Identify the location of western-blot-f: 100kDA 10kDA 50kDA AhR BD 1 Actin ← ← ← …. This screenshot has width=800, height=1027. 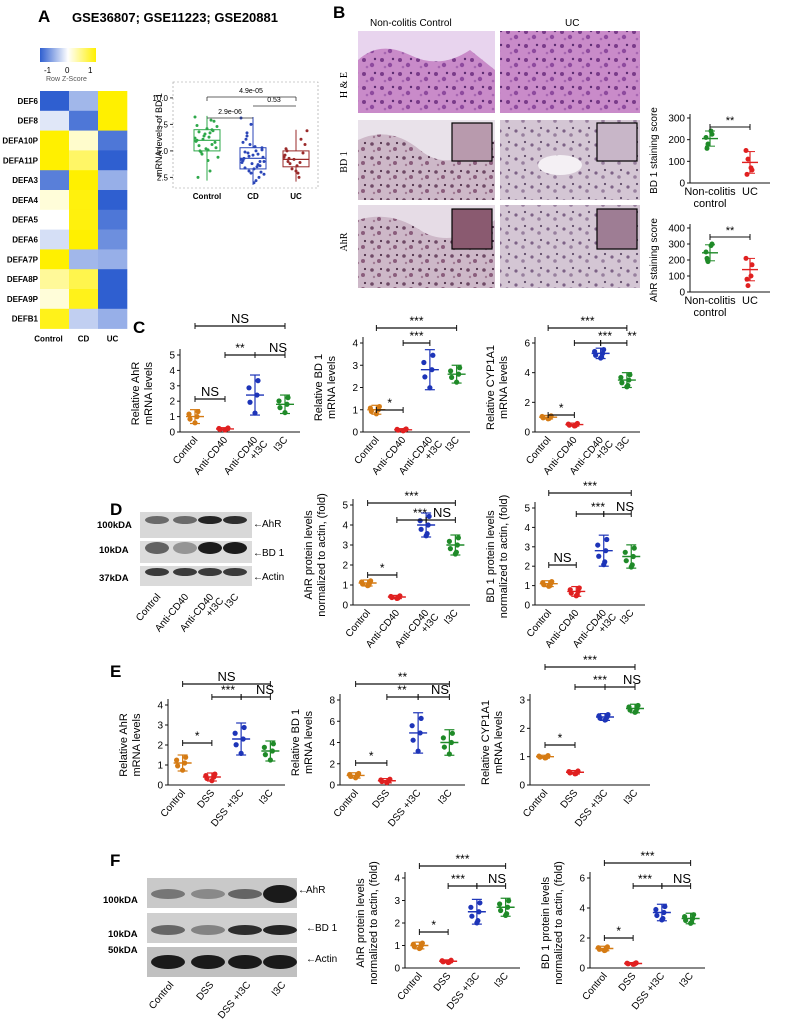
(220, 949).